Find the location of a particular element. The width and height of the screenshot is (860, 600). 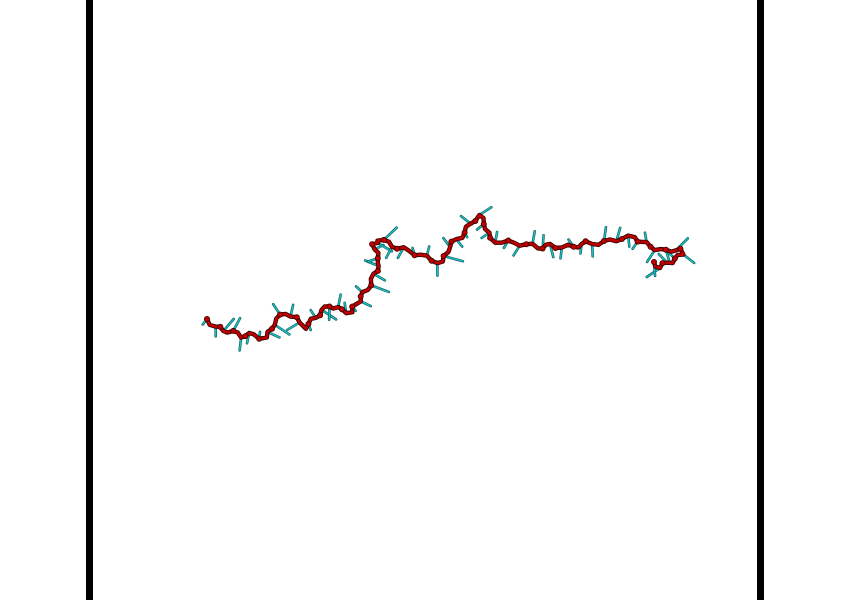

base-sticks-group is located at coordinates (448, 278).